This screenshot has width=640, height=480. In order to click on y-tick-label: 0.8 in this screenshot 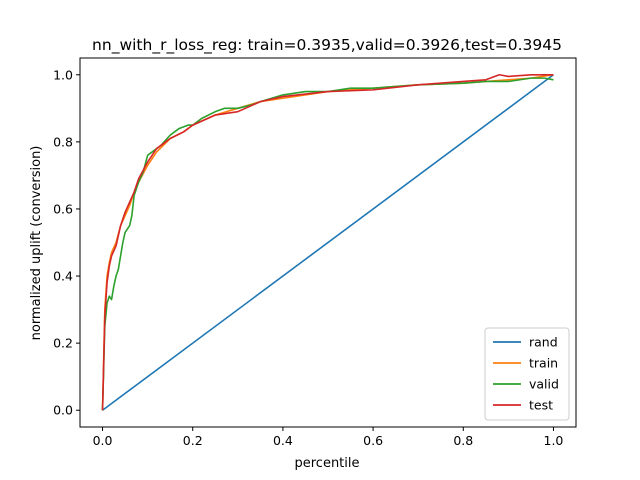, I will do `click(63, 141)`.